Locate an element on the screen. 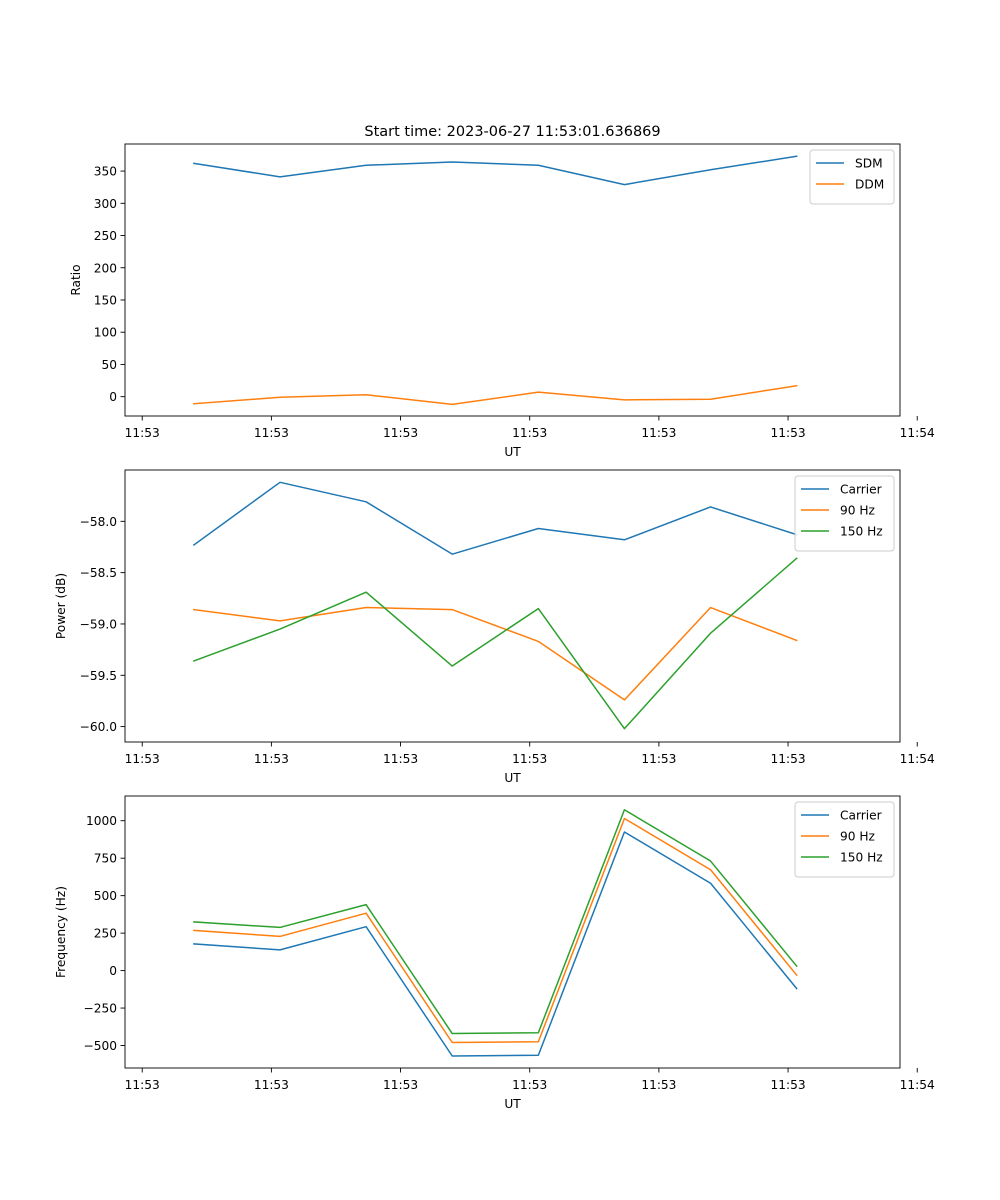  y-tick-label: −58.5 is located at coordinates (98, 573).